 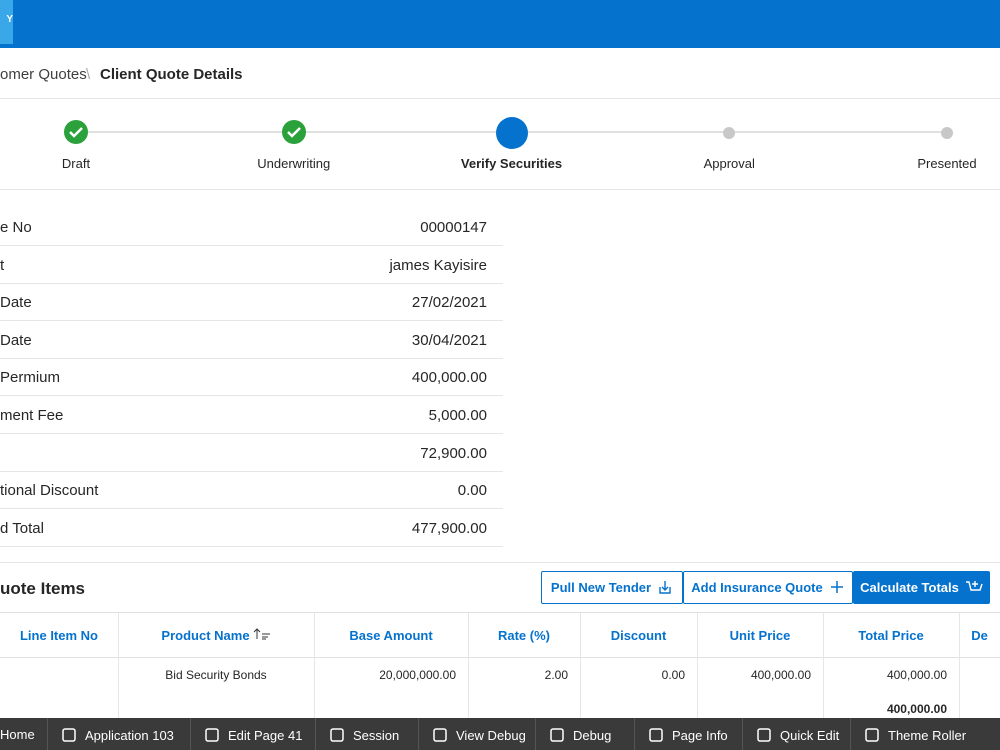 What do you see at coordinates (979, 635) in the screenshot?
I see `column-header: De` at bounding box center [979, 635].